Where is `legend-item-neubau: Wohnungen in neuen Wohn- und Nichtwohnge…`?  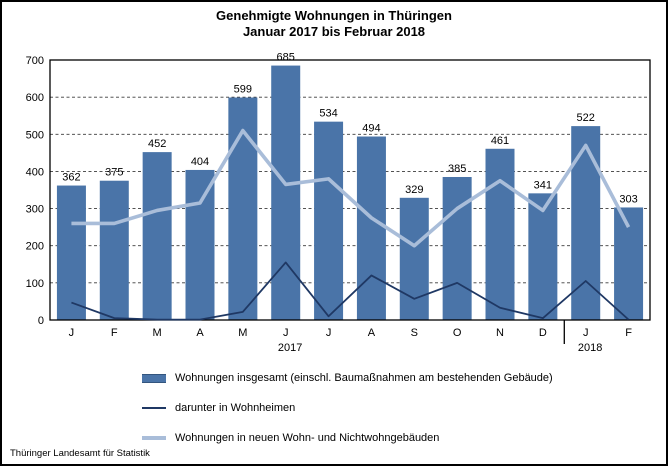 legend-item-neubau: Wohnungen in neuen Wohn- und Nichtwohnge… is located at coordinates (347, 438).